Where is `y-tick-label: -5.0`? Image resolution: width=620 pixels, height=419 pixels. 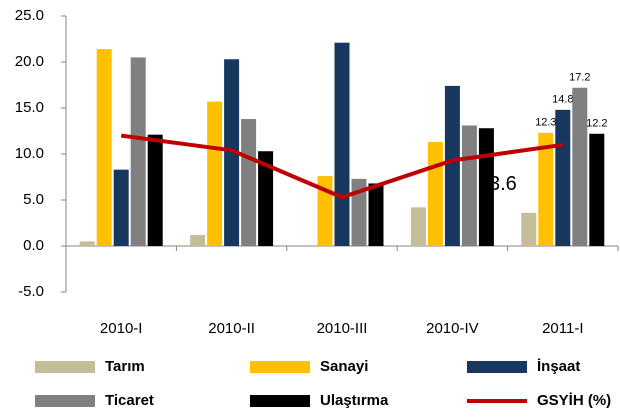 y-tick-label: -5.0 is located at coordinates (31, 291).